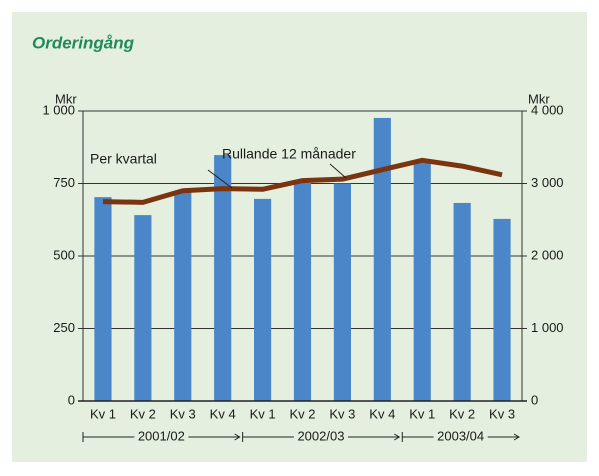 Image resolution: width=599 pixels, height=476 pixels. What do you see at coordinates (547, 109) in the screenshot?
I see `y2-tick-label: 4 000` at bounding box center [547, 109].